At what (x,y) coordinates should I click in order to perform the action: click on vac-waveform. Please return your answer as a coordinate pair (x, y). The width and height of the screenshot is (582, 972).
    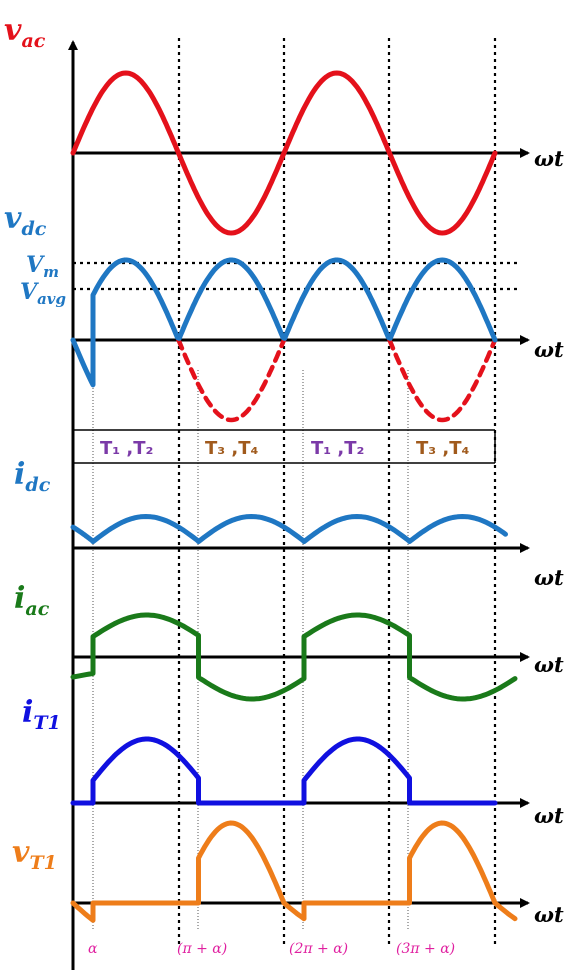
    Looking at the image, I should click on (284, 153).